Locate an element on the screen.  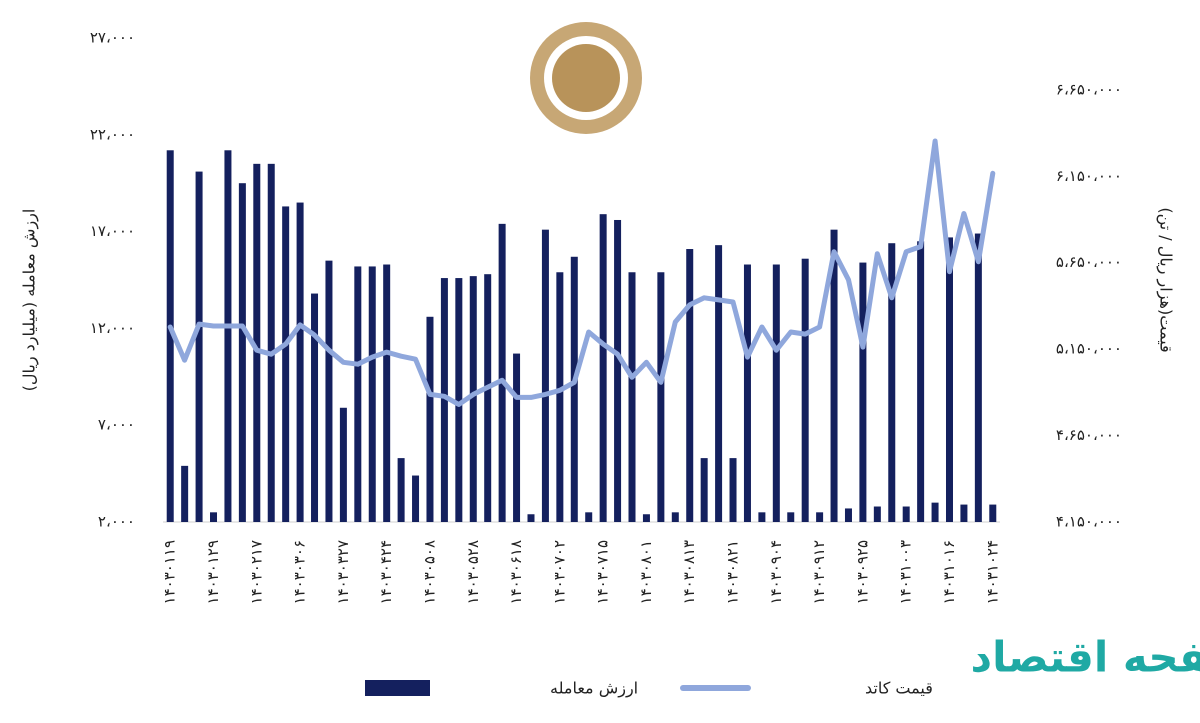
x-tick-label: ۱۴۰۳۰۵۰۸ is located at coordinates (429, 572).